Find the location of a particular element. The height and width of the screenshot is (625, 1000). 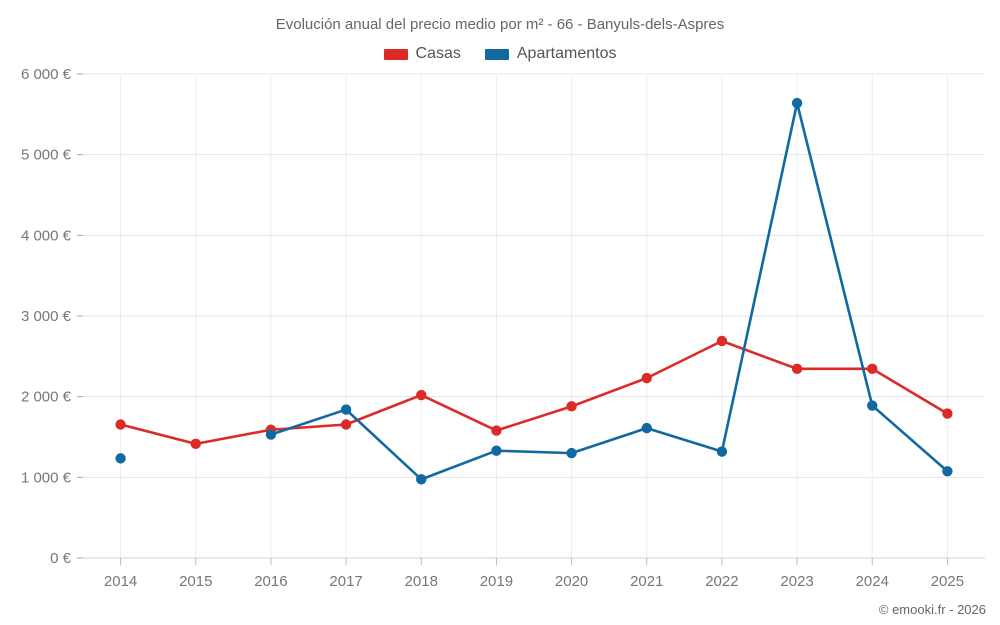

x-axis-tick-label: 2016 is located at coordinates (270, 581).